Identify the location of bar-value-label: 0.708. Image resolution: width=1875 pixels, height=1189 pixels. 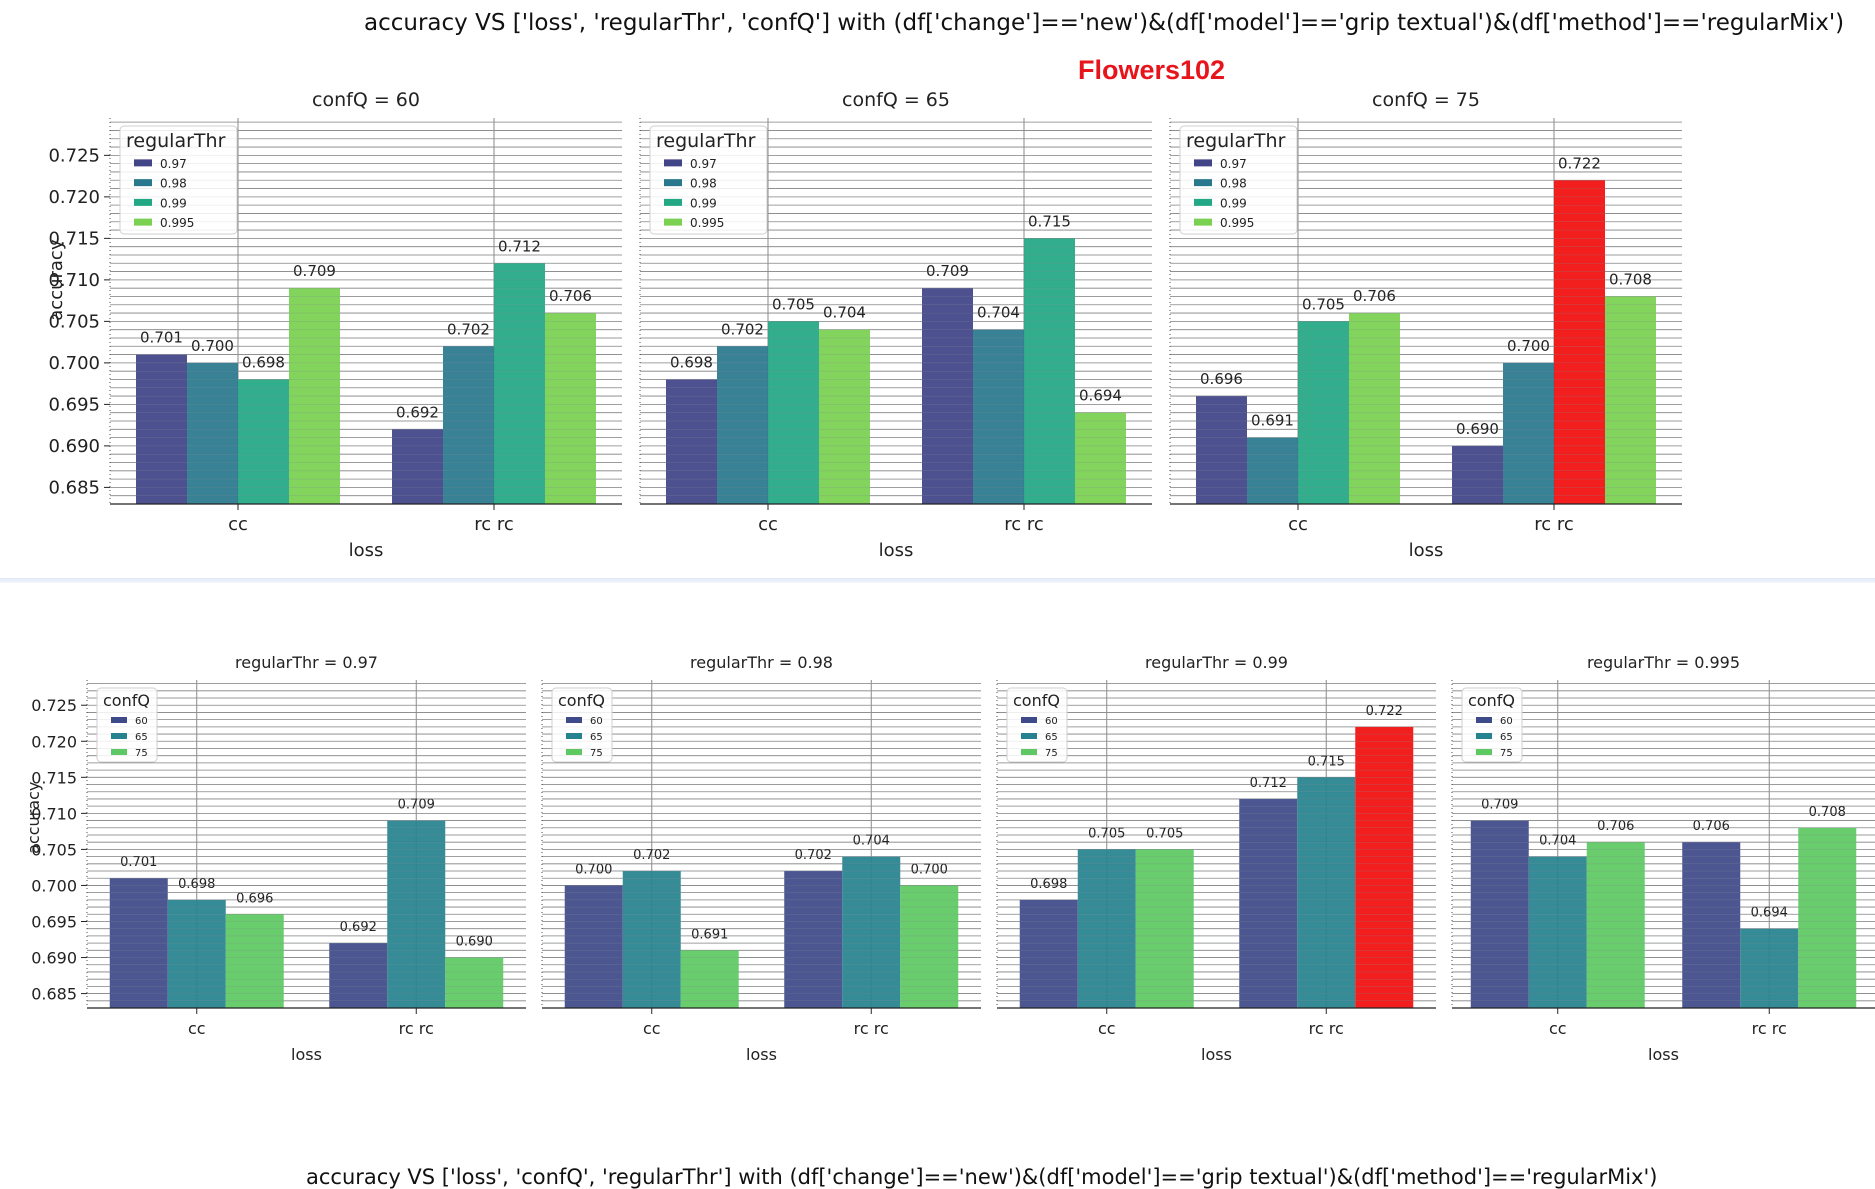
(1827, 812).